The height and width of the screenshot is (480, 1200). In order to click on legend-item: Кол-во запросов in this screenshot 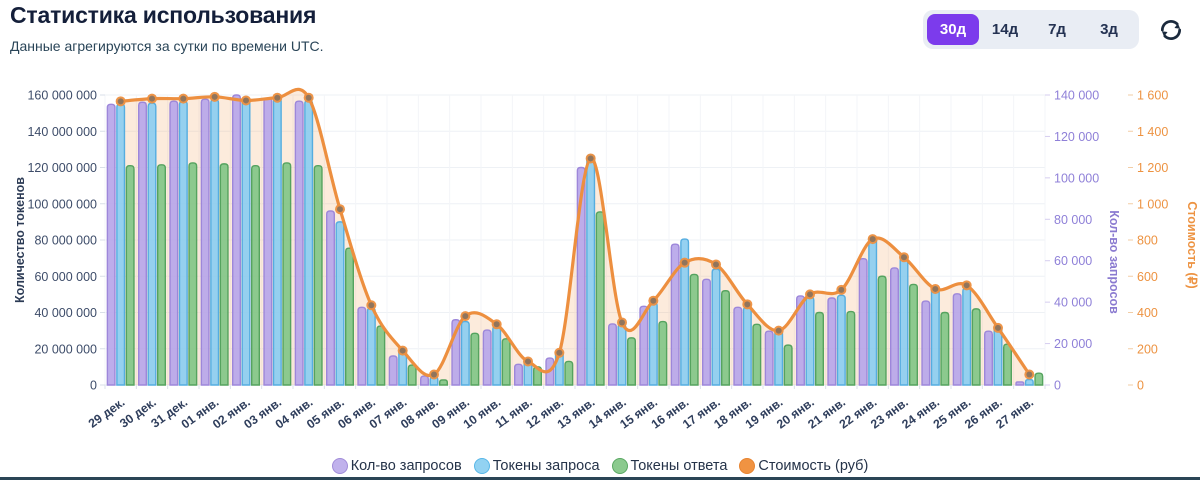, I will do `click(396, 466)`.